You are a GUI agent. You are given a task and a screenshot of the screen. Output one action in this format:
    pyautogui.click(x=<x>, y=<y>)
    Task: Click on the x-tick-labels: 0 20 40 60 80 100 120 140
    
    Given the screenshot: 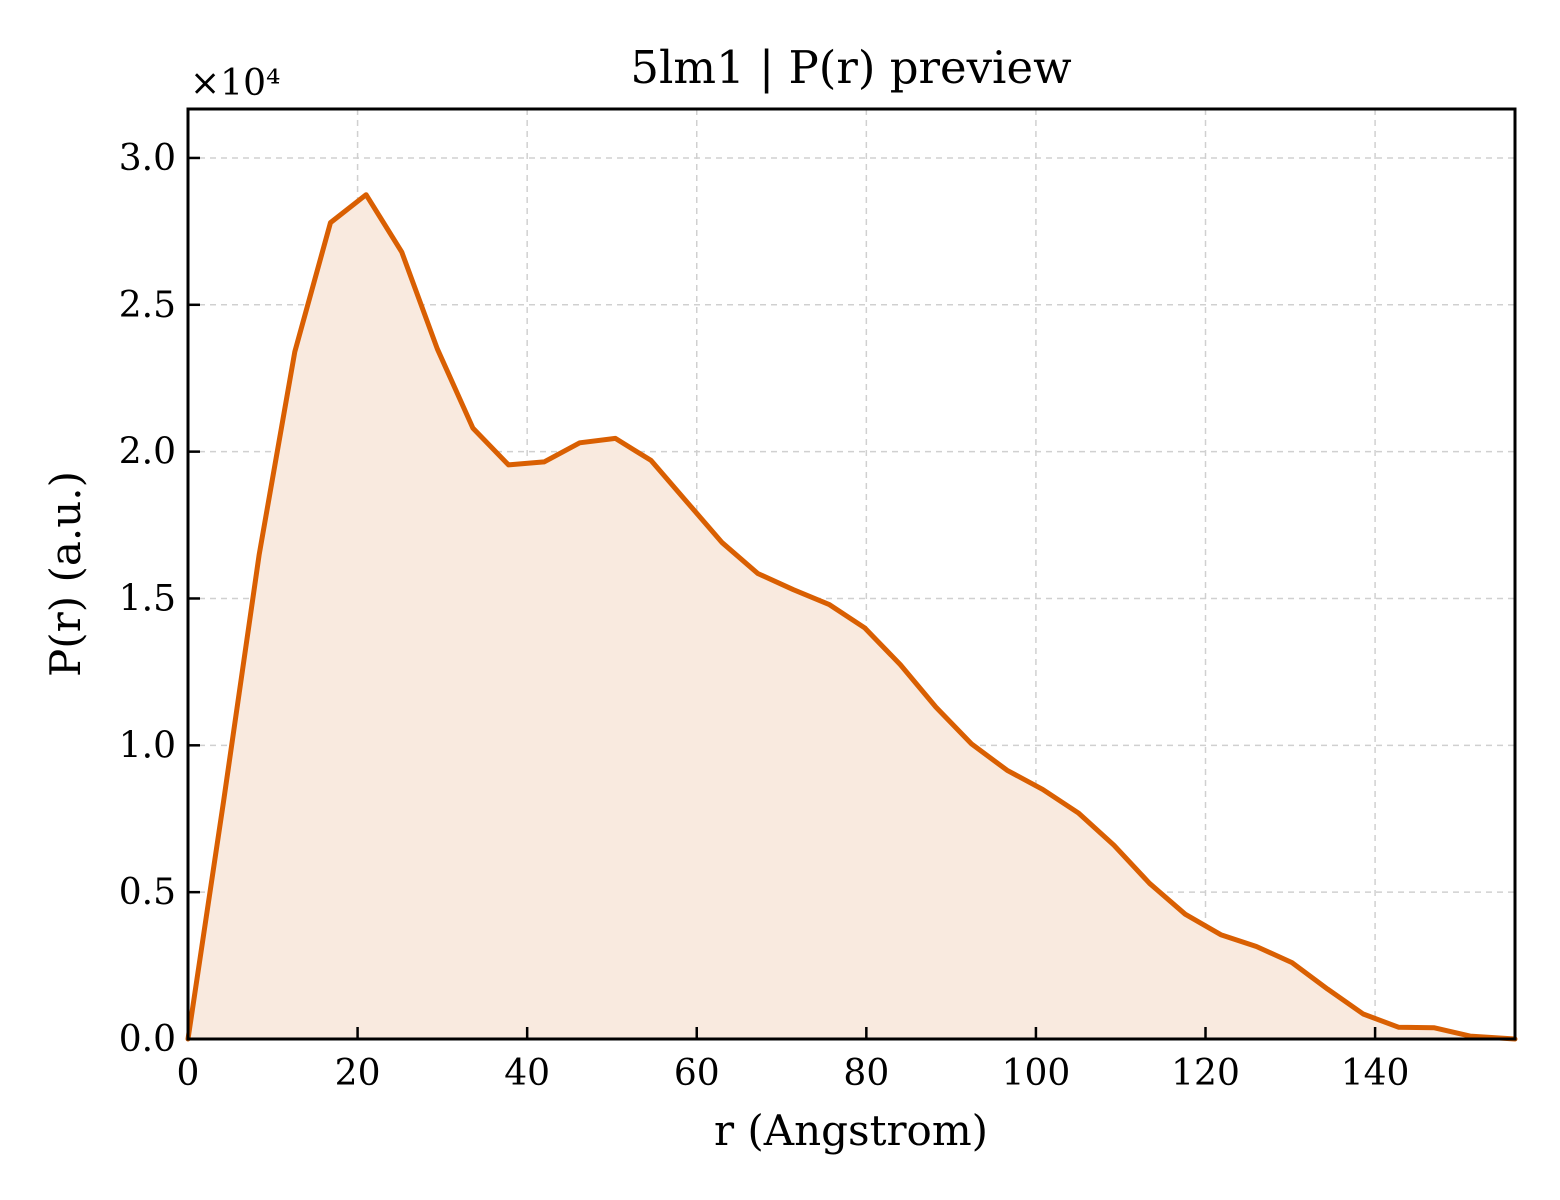 What is the action you would take?
    pyautogui.click(x=793, y=1073)
    